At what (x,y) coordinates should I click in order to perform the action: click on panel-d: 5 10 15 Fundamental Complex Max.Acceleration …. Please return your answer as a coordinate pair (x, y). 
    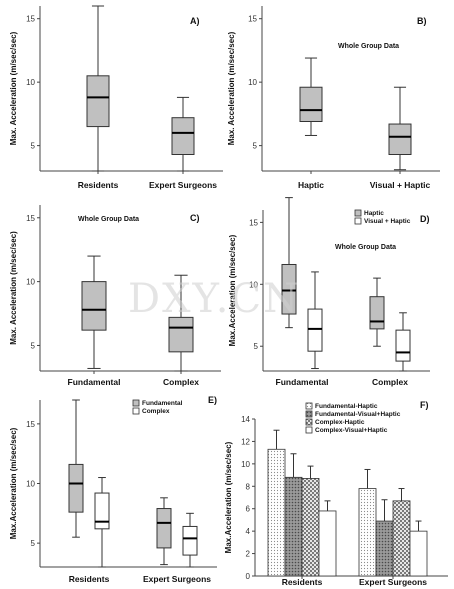
    Looking at the image, I should click on (329, 292).